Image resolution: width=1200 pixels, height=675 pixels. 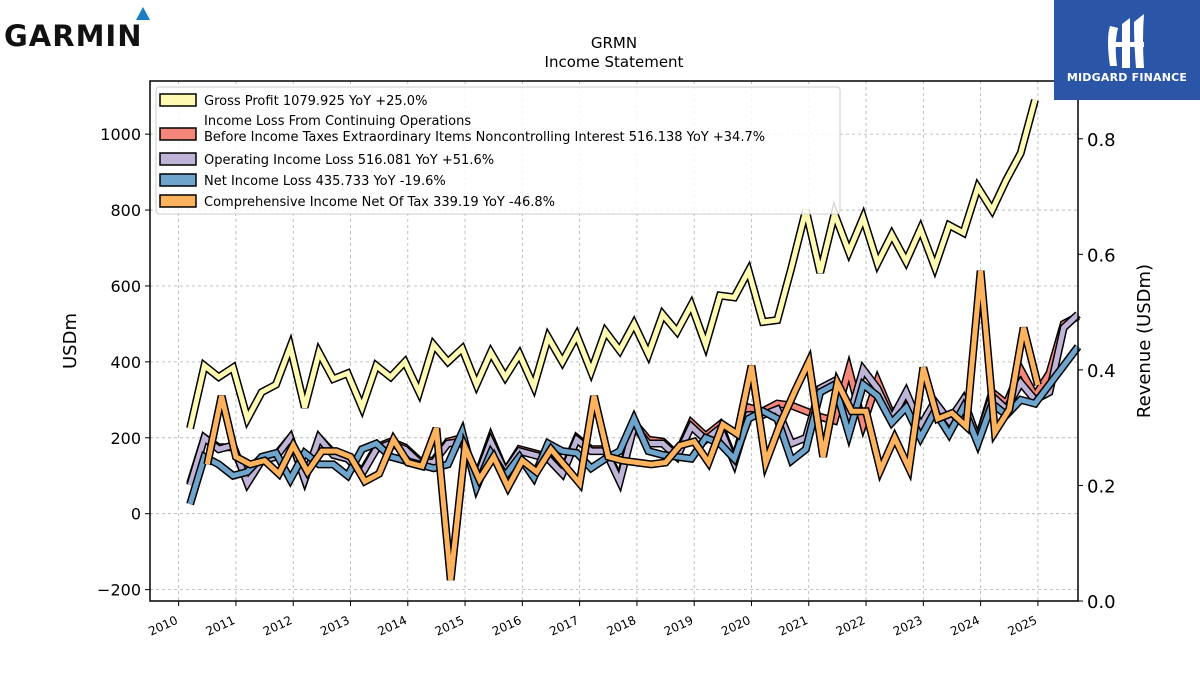 What do you see at coordinates (335, 626) in the screenshot?
I see `x-tick-label: 2013` at bounding box center [335, 626].